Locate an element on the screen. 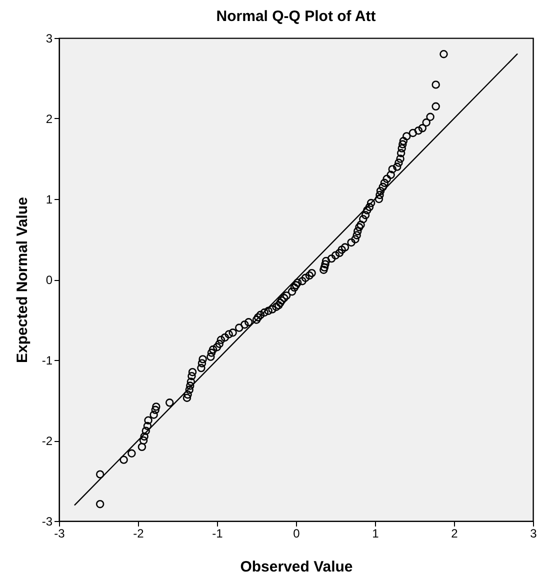 The width and height of the screenshot is (544, 577). x-tick-label: 2 is located at coordinates (454, 533).